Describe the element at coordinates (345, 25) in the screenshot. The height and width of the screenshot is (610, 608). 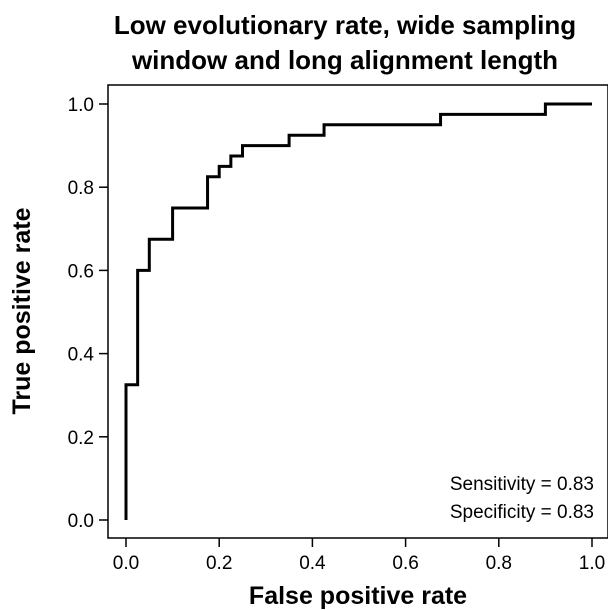
I see `chart-title-line-1: Low evolutionary rate, wide sampling` at that location.